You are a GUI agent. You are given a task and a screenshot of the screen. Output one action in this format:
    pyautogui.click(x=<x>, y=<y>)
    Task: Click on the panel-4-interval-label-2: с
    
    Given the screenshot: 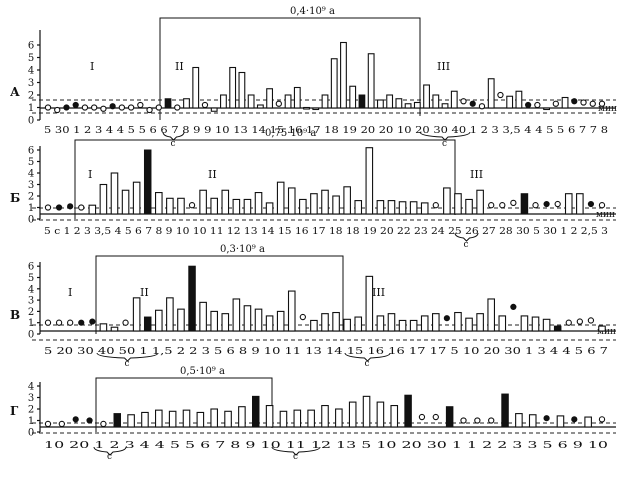 What is the action you would take?
    pyautogui.click(x=295, y=457)
    